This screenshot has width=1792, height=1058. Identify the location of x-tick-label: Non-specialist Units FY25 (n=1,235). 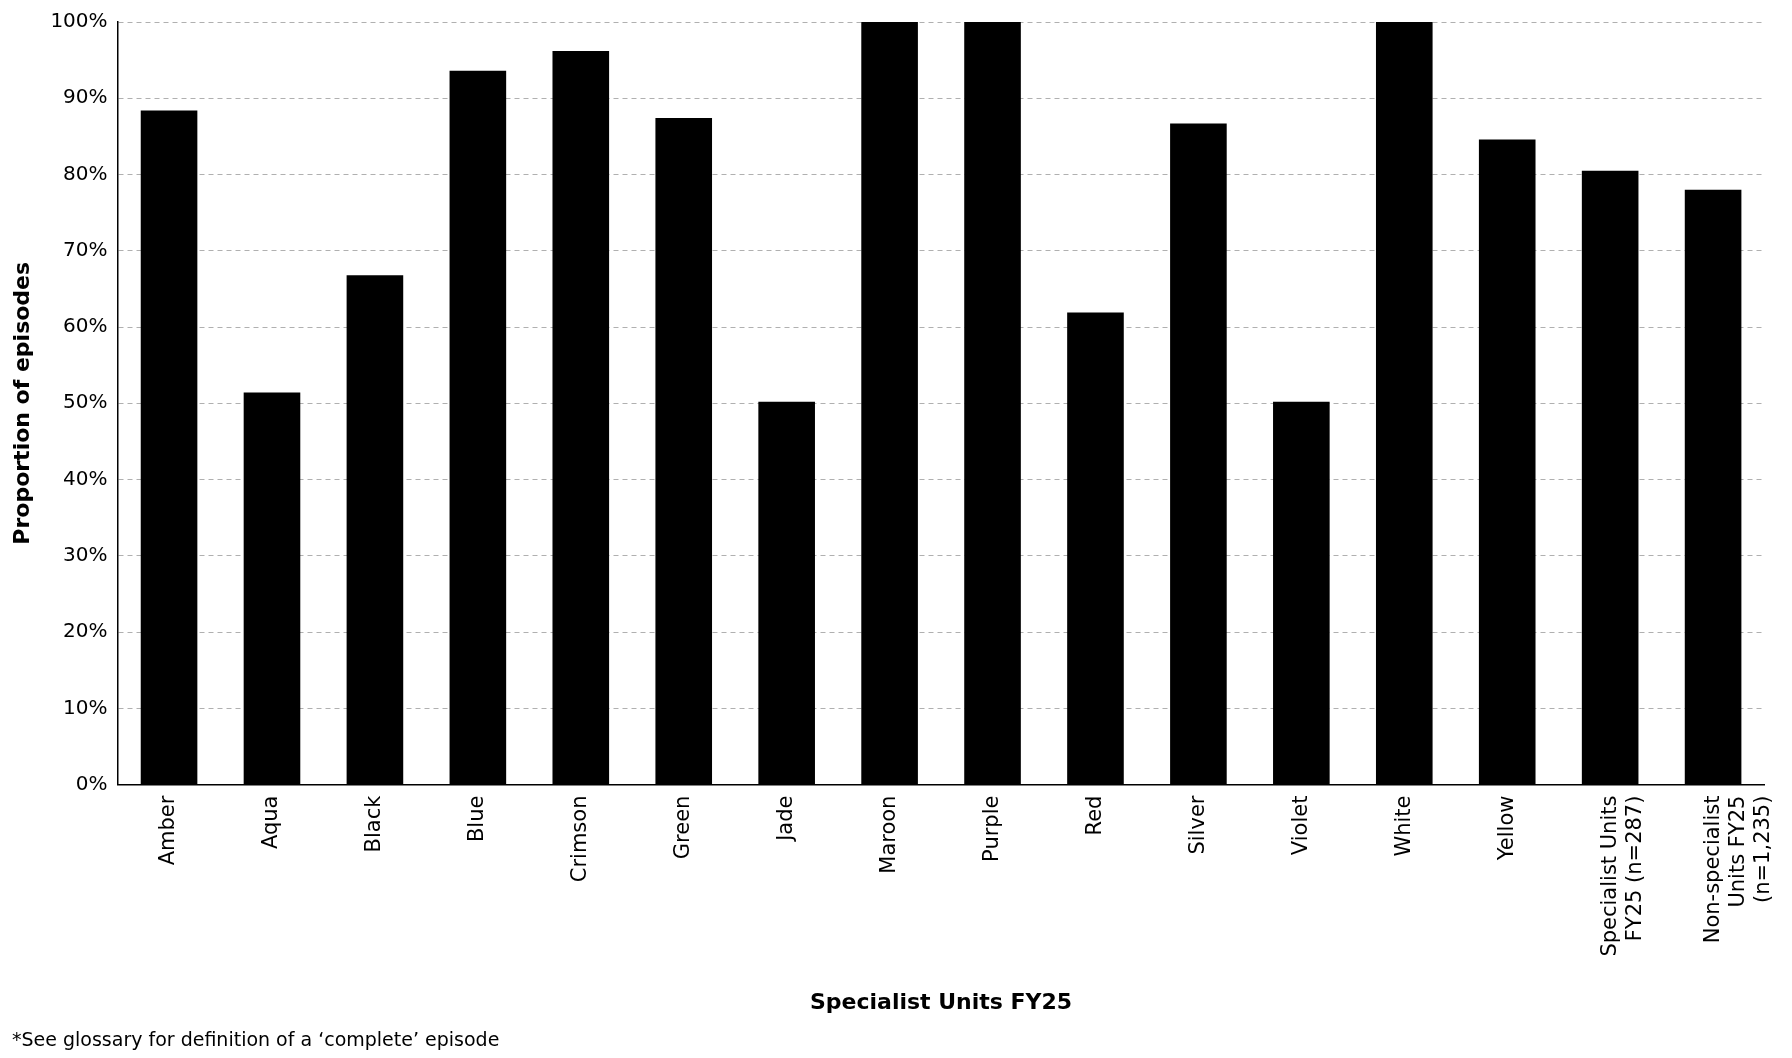
(1736, 869).